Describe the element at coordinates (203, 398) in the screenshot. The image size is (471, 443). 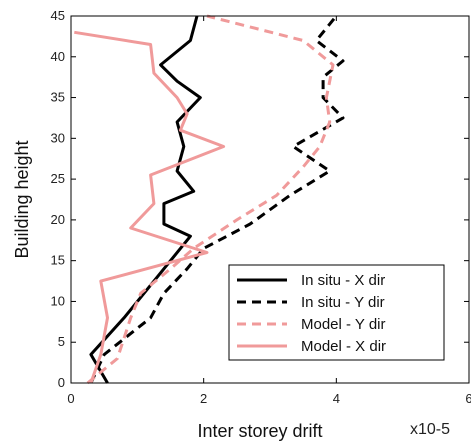
I see `x-tick-label: 2` at that location.